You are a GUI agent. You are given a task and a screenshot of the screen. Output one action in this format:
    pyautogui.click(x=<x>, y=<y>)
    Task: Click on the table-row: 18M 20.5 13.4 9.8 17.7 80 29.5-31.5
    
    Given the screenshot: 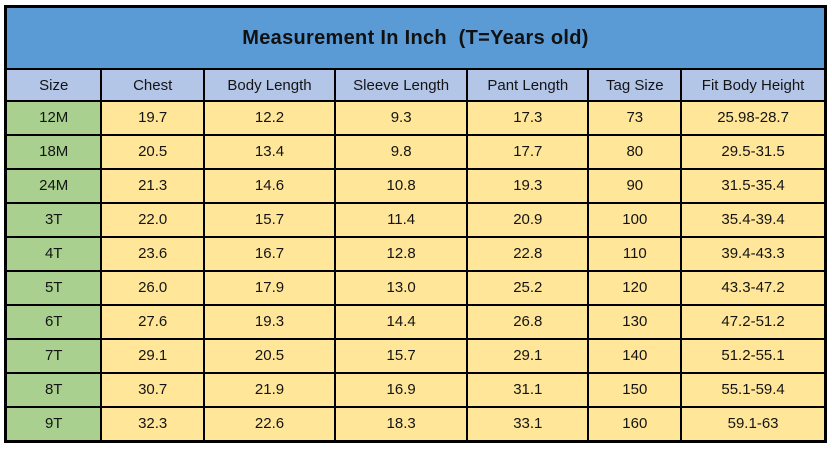 What is the action you would take?
    pyautogui.click(x=415, y=151)
    